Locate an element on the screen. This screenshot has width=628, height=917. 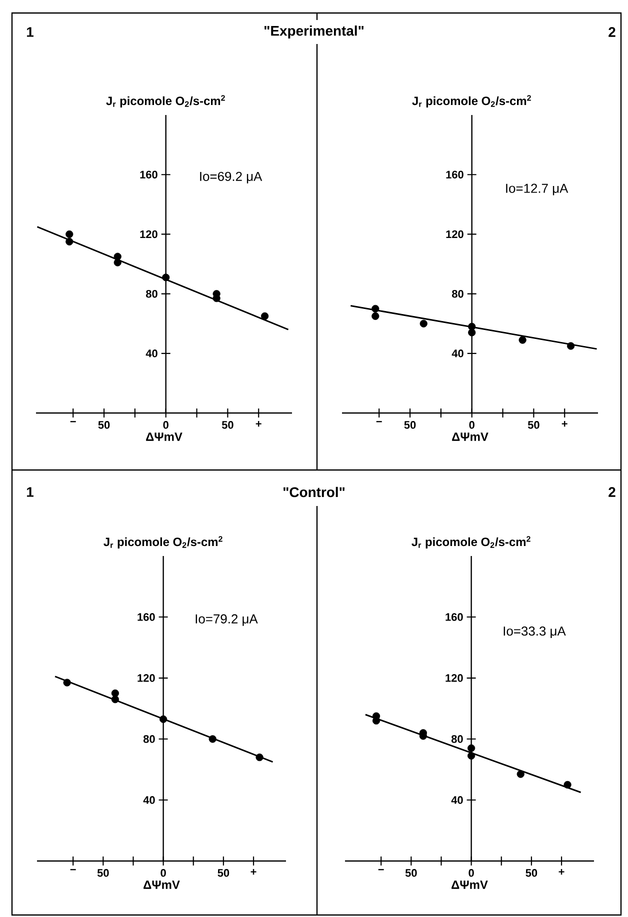
text: "Control" is located at coordinates (314, 492).